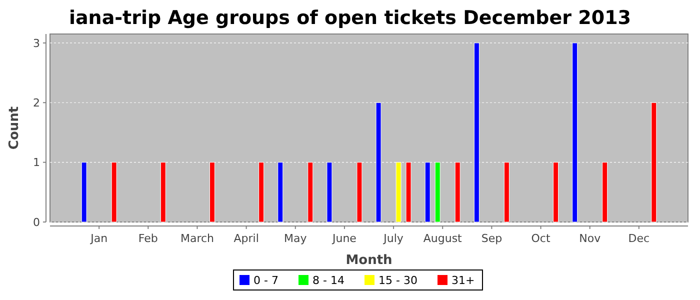 The height and width of the screenshot is (300, 700). Describe the element at coordinates (350, 18) in the screenshot. I see `chart-title: iana-trip Age groups of open tickets December 2013` at that location.